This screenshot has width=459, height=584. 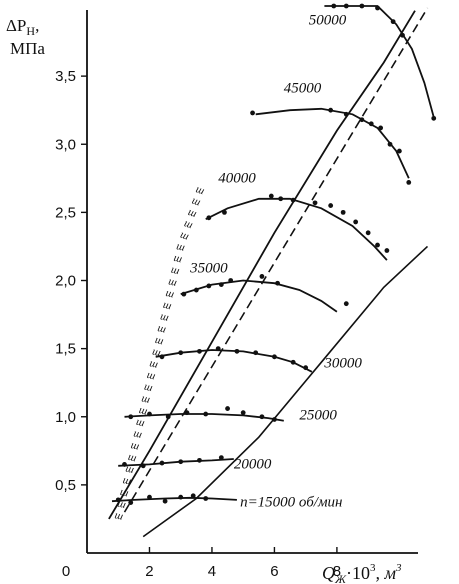 I want to click on y-tick-label: 1,0, so click(x=65, y=417).